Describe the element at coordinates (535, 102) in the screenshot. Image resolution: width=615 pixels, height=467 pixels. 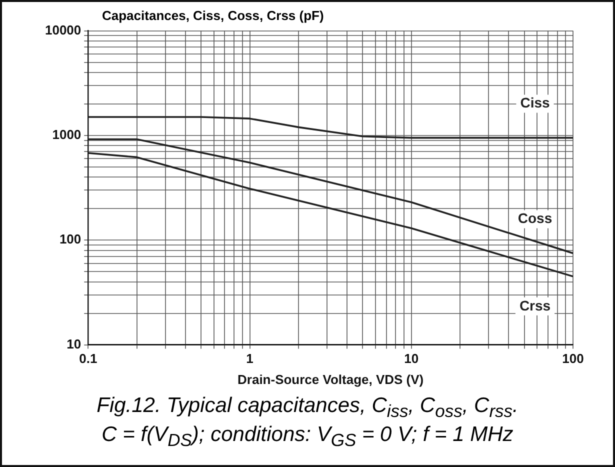
I see `series-label: Ciss` at that location.